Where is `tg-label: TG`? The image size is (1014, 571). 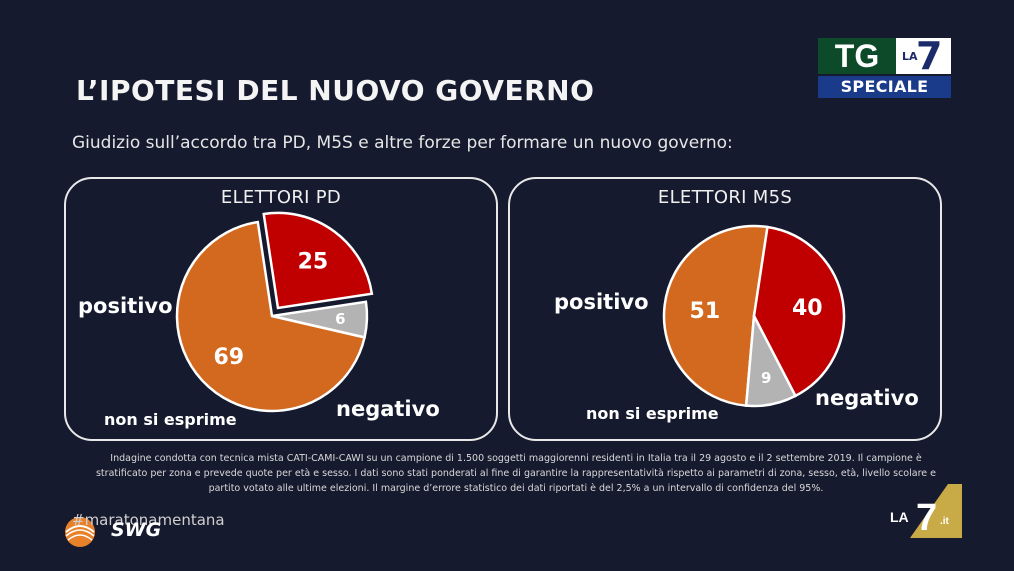 tg-label: TG is located at coordinates (857, 56).